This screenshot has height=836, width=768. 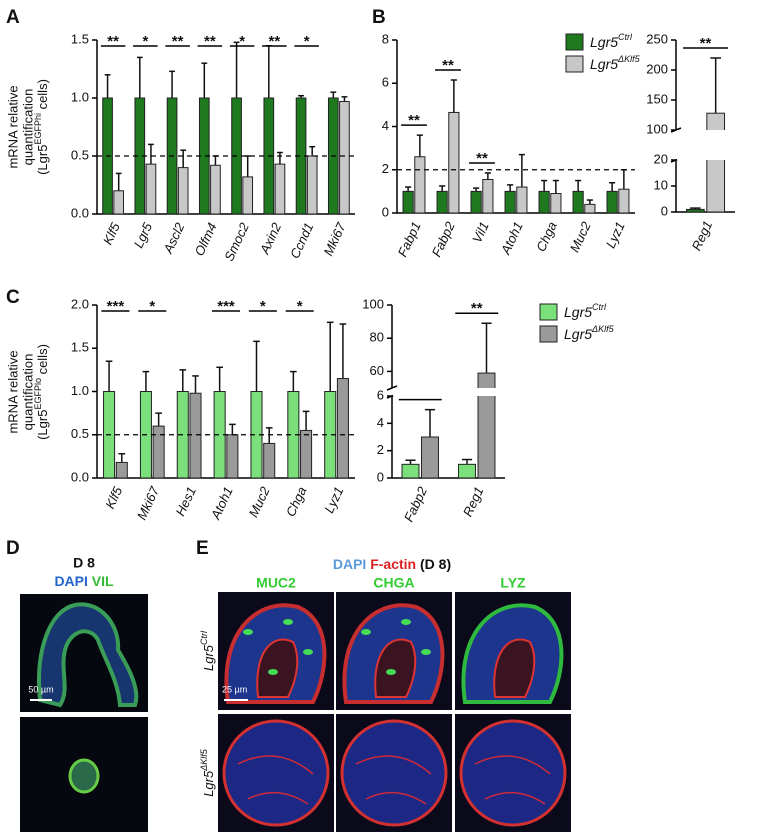 I want to click on column-header: LYZ, so click(x=513, y=583).